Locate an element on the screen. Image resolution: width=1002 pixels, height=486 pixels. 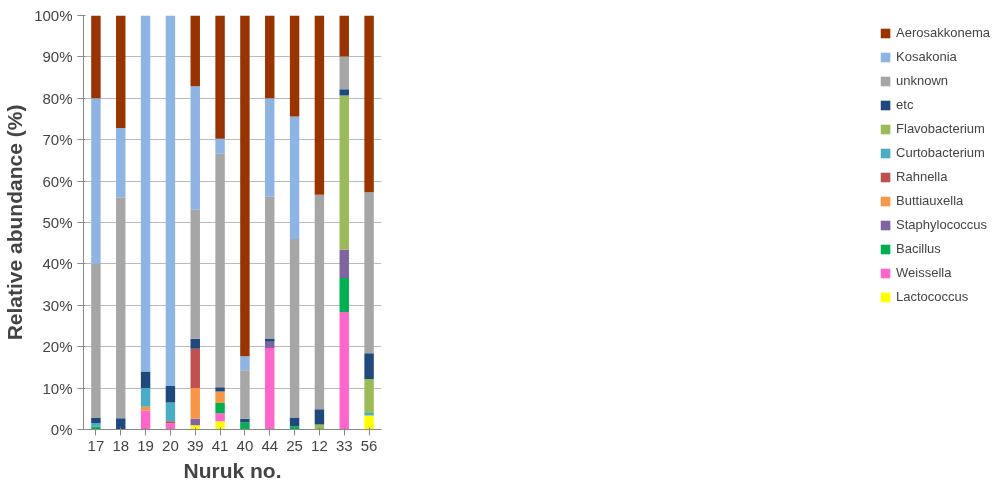
y-tick-label: 50% is located at coordinates (57, 222).